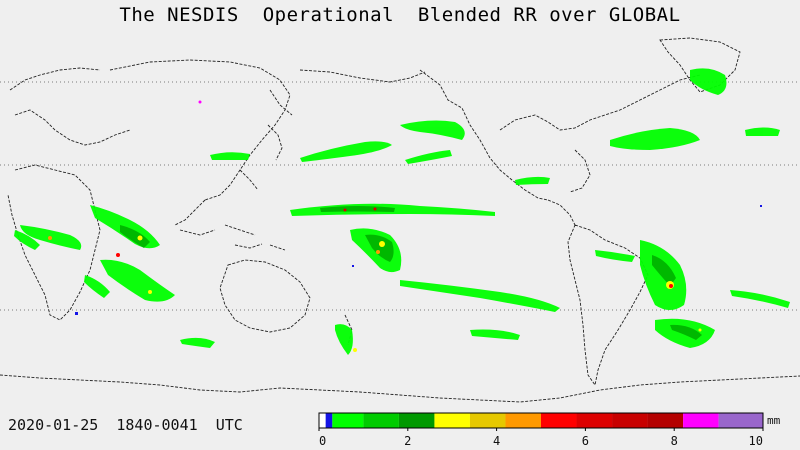  Describe the element at coordinates (355, 350) in the screenshot. I see `rain-heavy-pacific` at that location.